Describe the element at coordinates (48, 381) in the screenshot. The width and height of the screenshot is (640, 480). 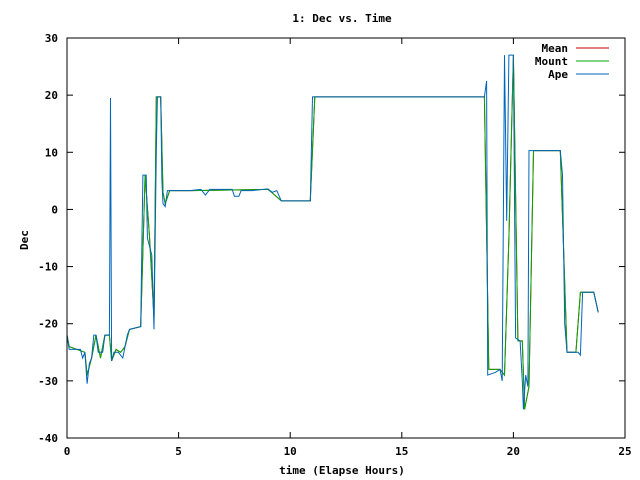
I see `y-tick-label: -30` at that location.